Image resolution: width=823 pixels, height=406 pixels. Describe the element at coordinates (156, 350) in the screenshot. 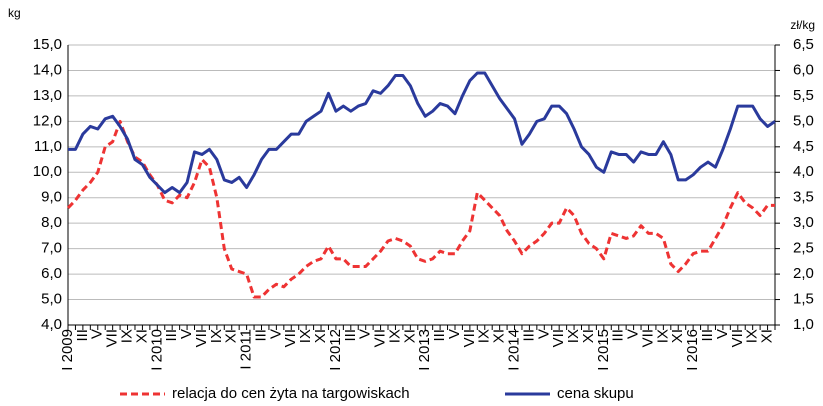

I see `x-tick-label: I 2010` at that location.